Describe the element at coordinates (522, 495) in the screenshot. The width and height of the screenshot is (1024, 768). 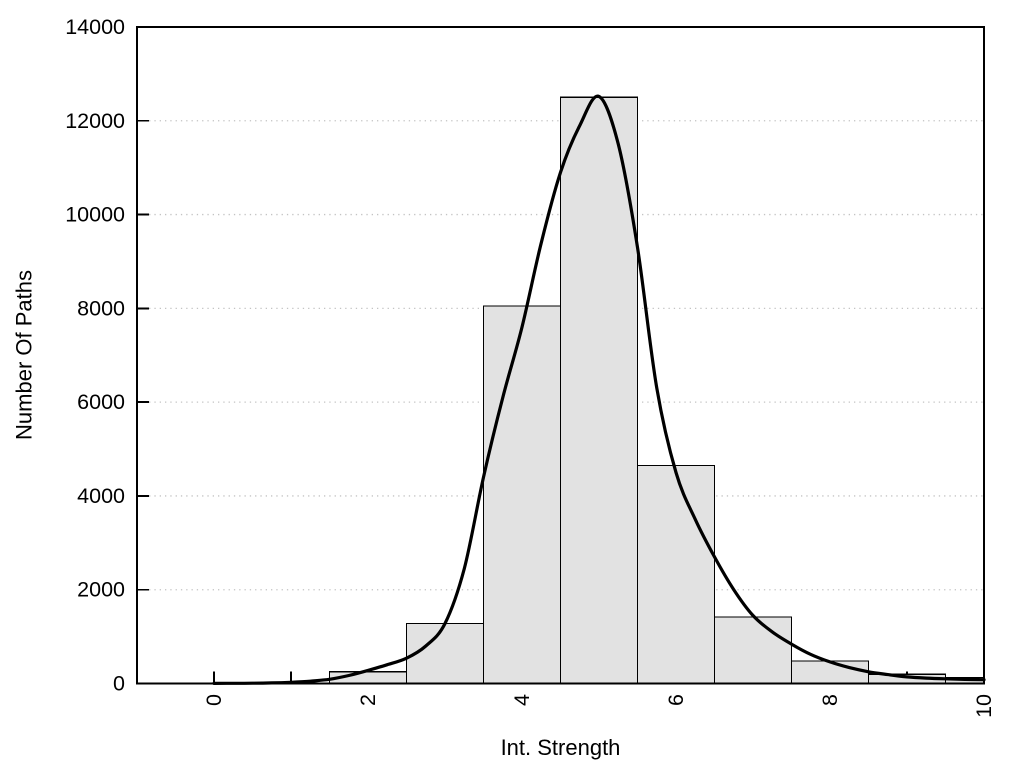
I see `bar-3.5-4.5` at that location.